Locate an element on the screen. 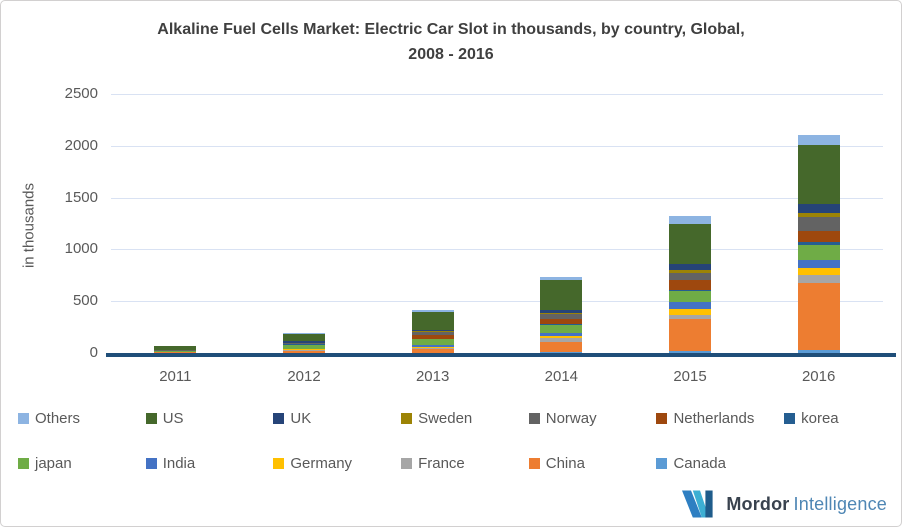 Image resolution: width=902 pixels, height=527 pixels. bar-segment-norway-2012 is located at coordinates (304, 343).